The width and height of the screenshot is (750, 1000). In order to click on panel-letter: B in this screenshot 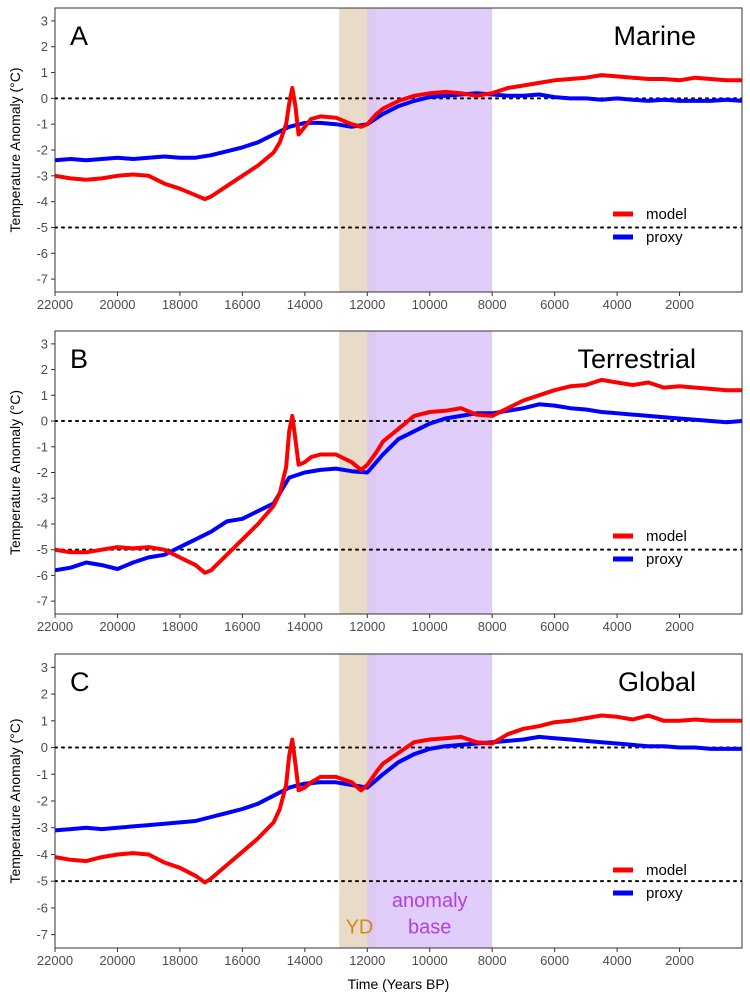, I will do `click(79, 359)`.